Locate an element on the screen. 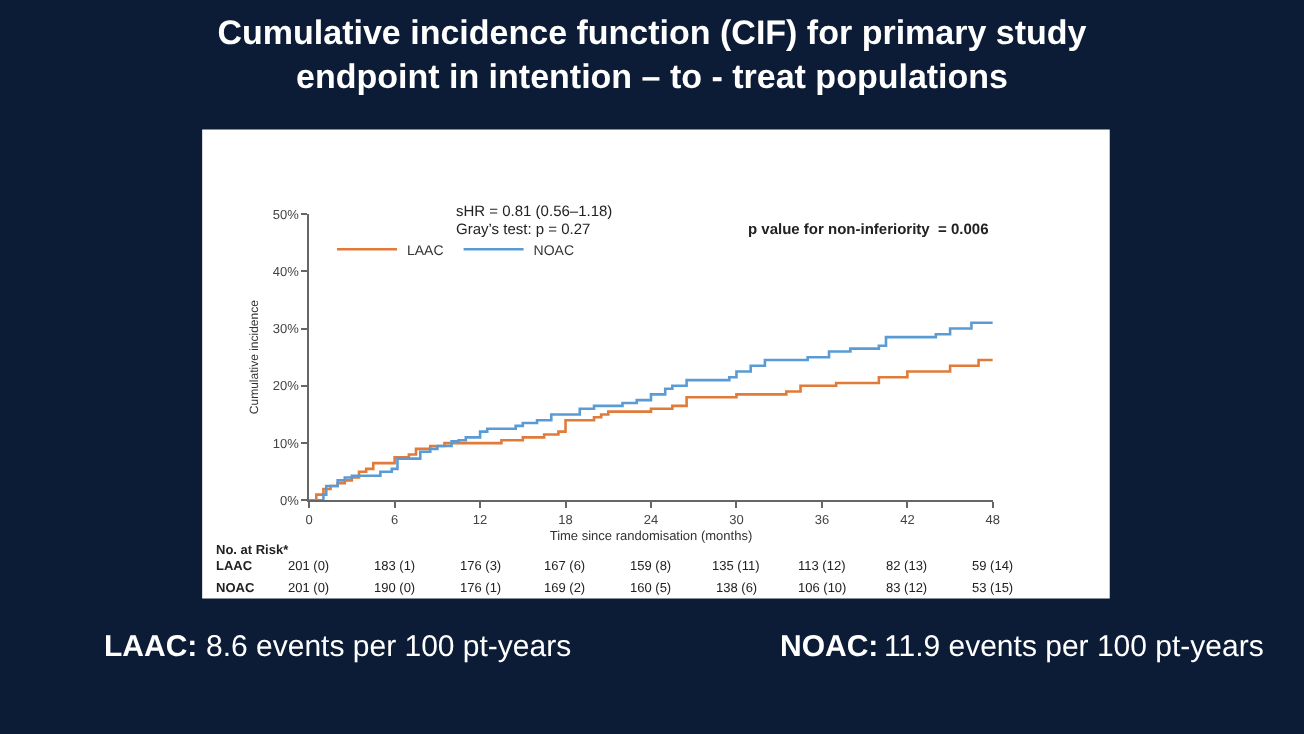  text: 11.9 events per 100 pt-years is located at coordinates (1074, 647).